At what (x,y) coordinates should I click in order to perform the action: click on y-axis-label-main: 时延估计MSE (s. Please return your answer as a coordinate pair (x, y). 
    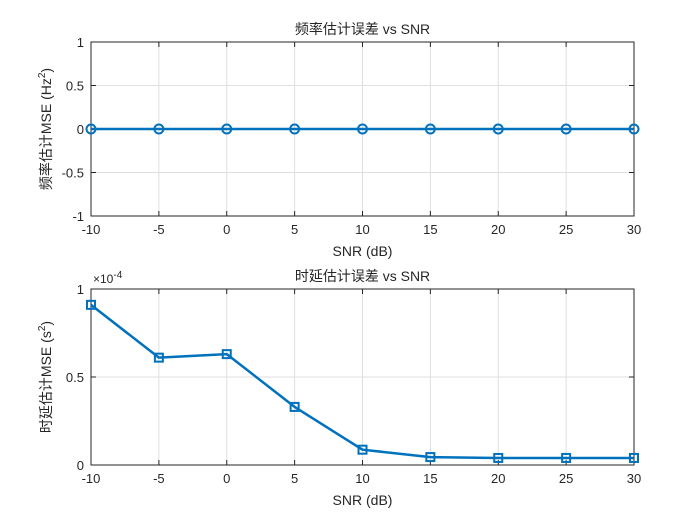
    Looking at the image, I should click on (46, 382).